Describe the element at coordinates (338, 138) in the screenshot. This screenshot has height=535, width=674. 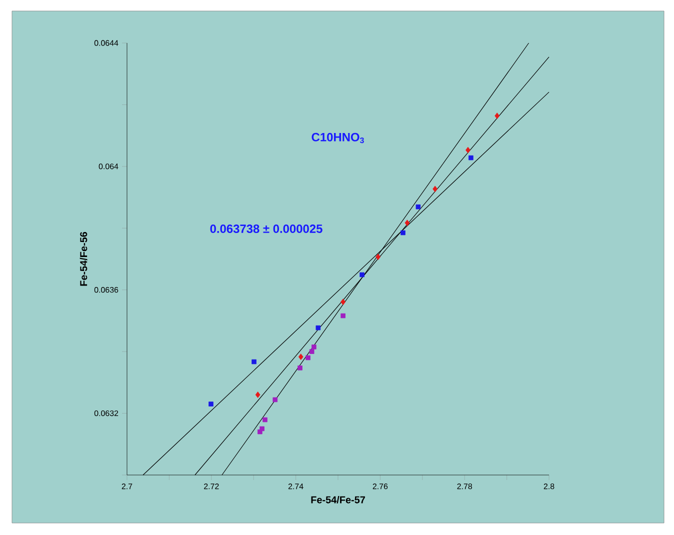
I see `annotation: C10HNO$_{3}$` at that location.